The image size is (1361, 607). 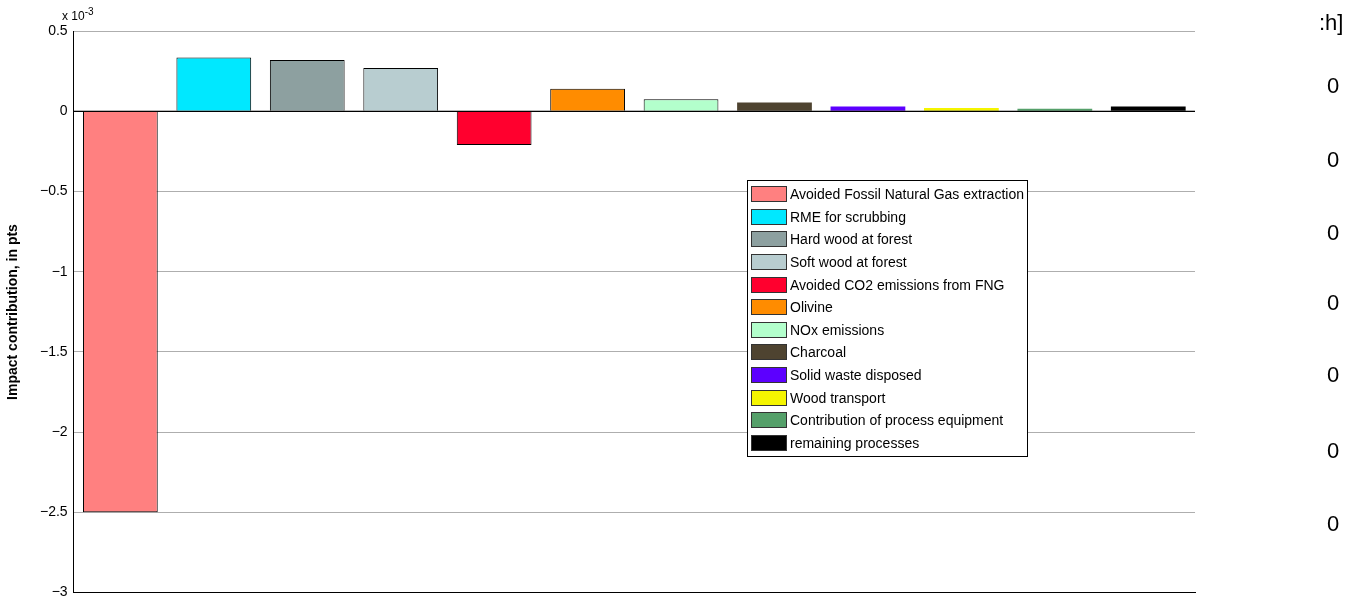 I want to click on y-tick-label: −3, so click(x=59, y=591).